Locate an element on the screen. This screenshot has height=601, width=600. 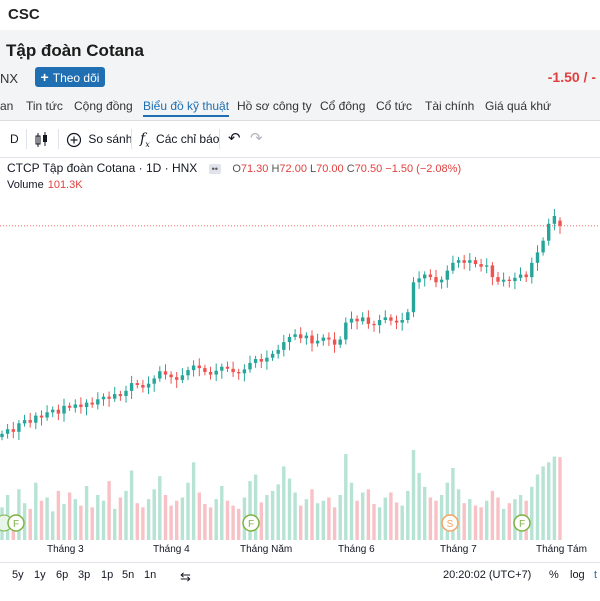
x-tick-label: Tháng 7 is located at coordinates (458, 549).